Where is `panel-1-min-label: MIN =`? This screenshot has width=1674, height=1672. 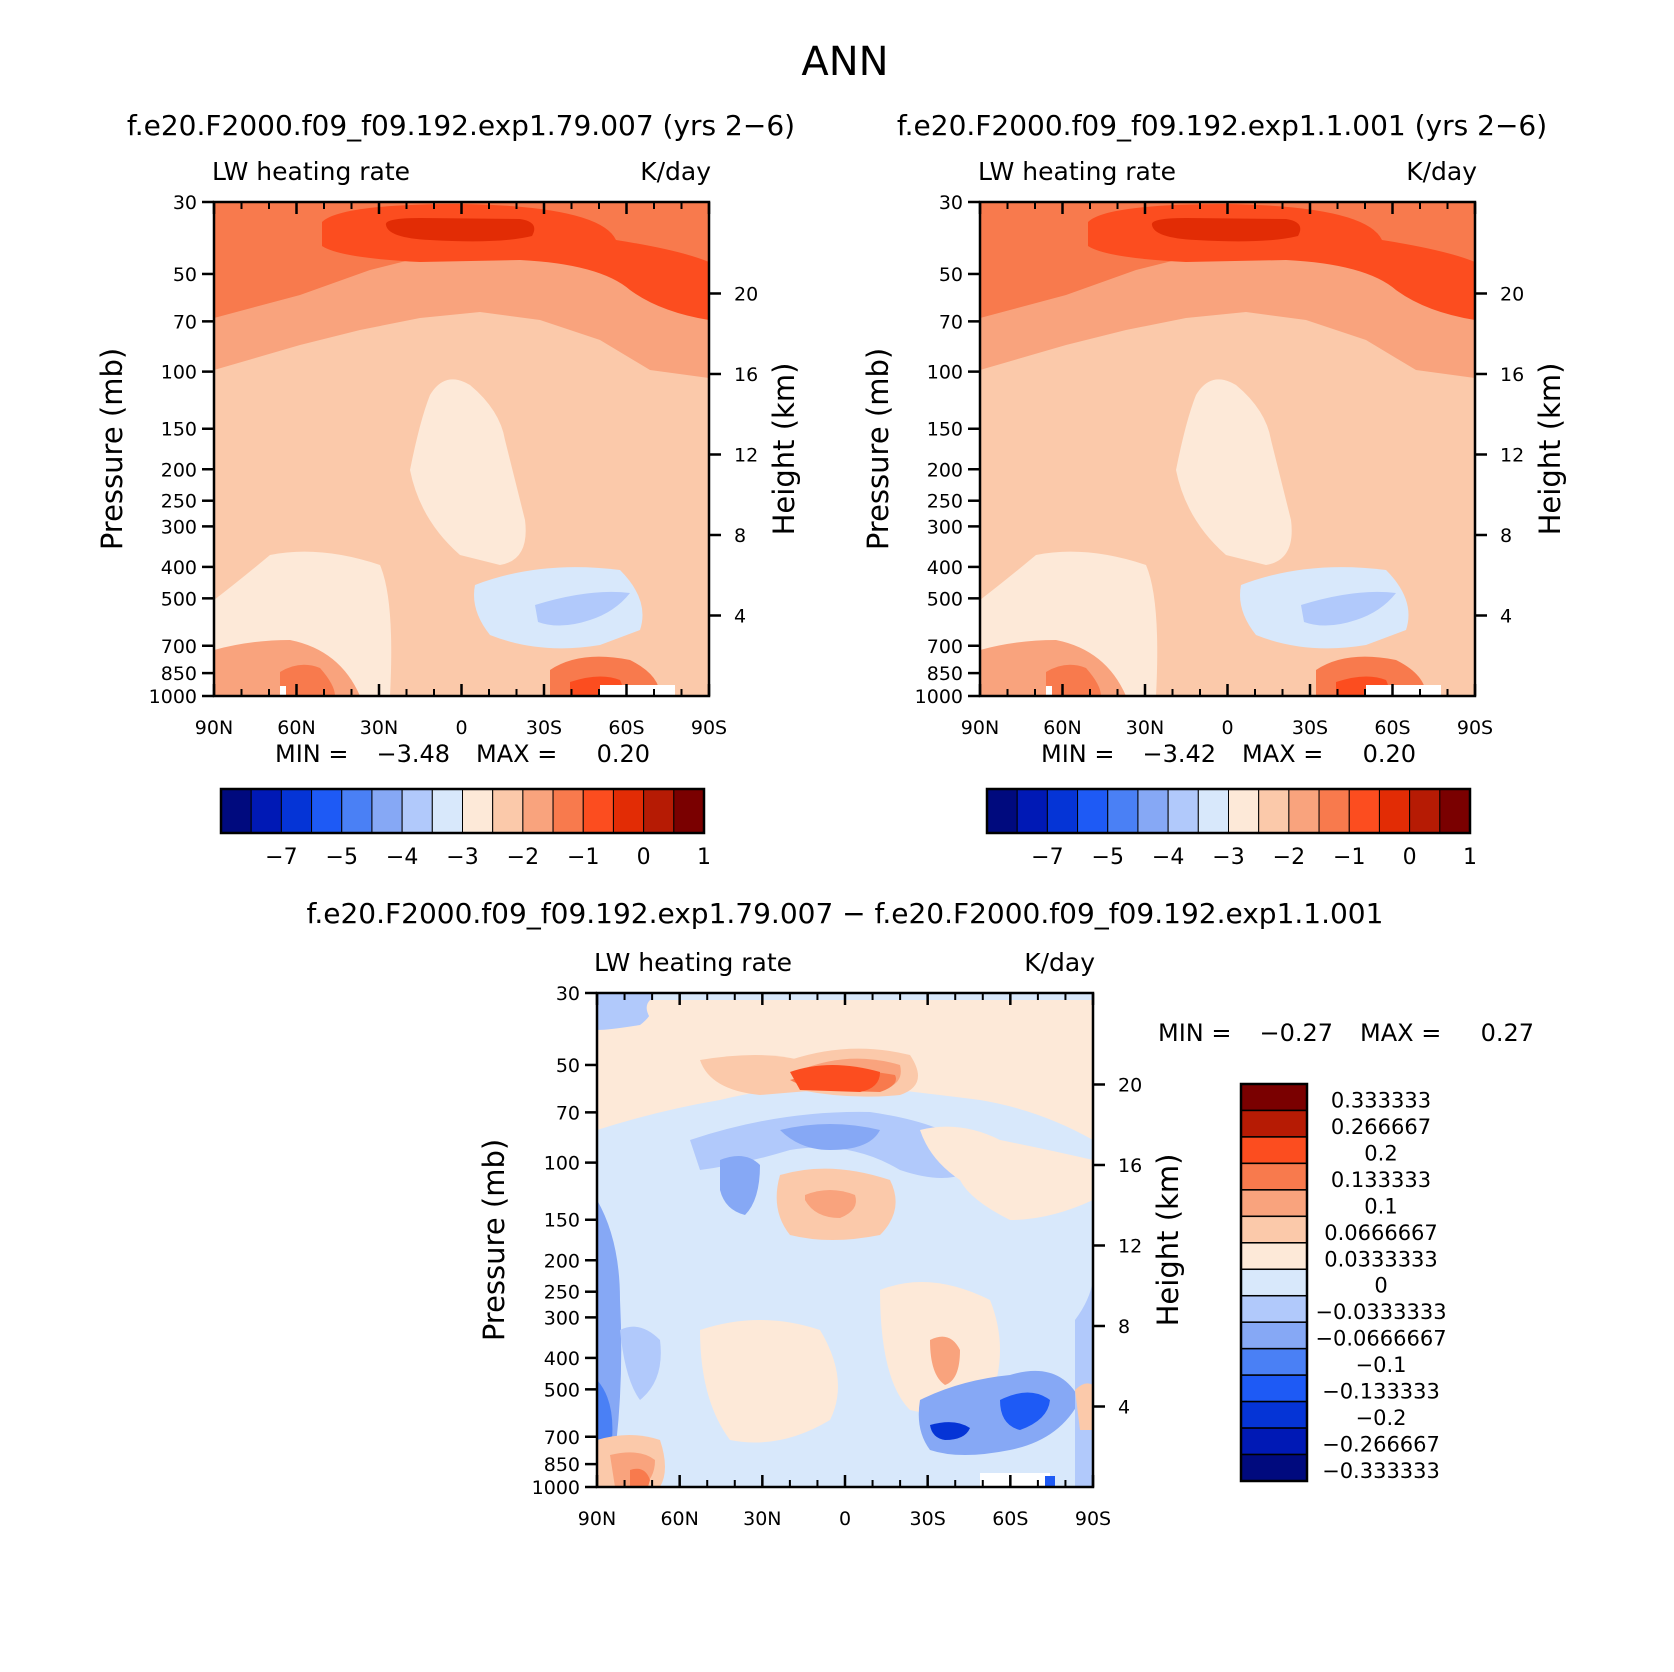 panel-1-min-label: MIN = is located at coordinates (311, 754).